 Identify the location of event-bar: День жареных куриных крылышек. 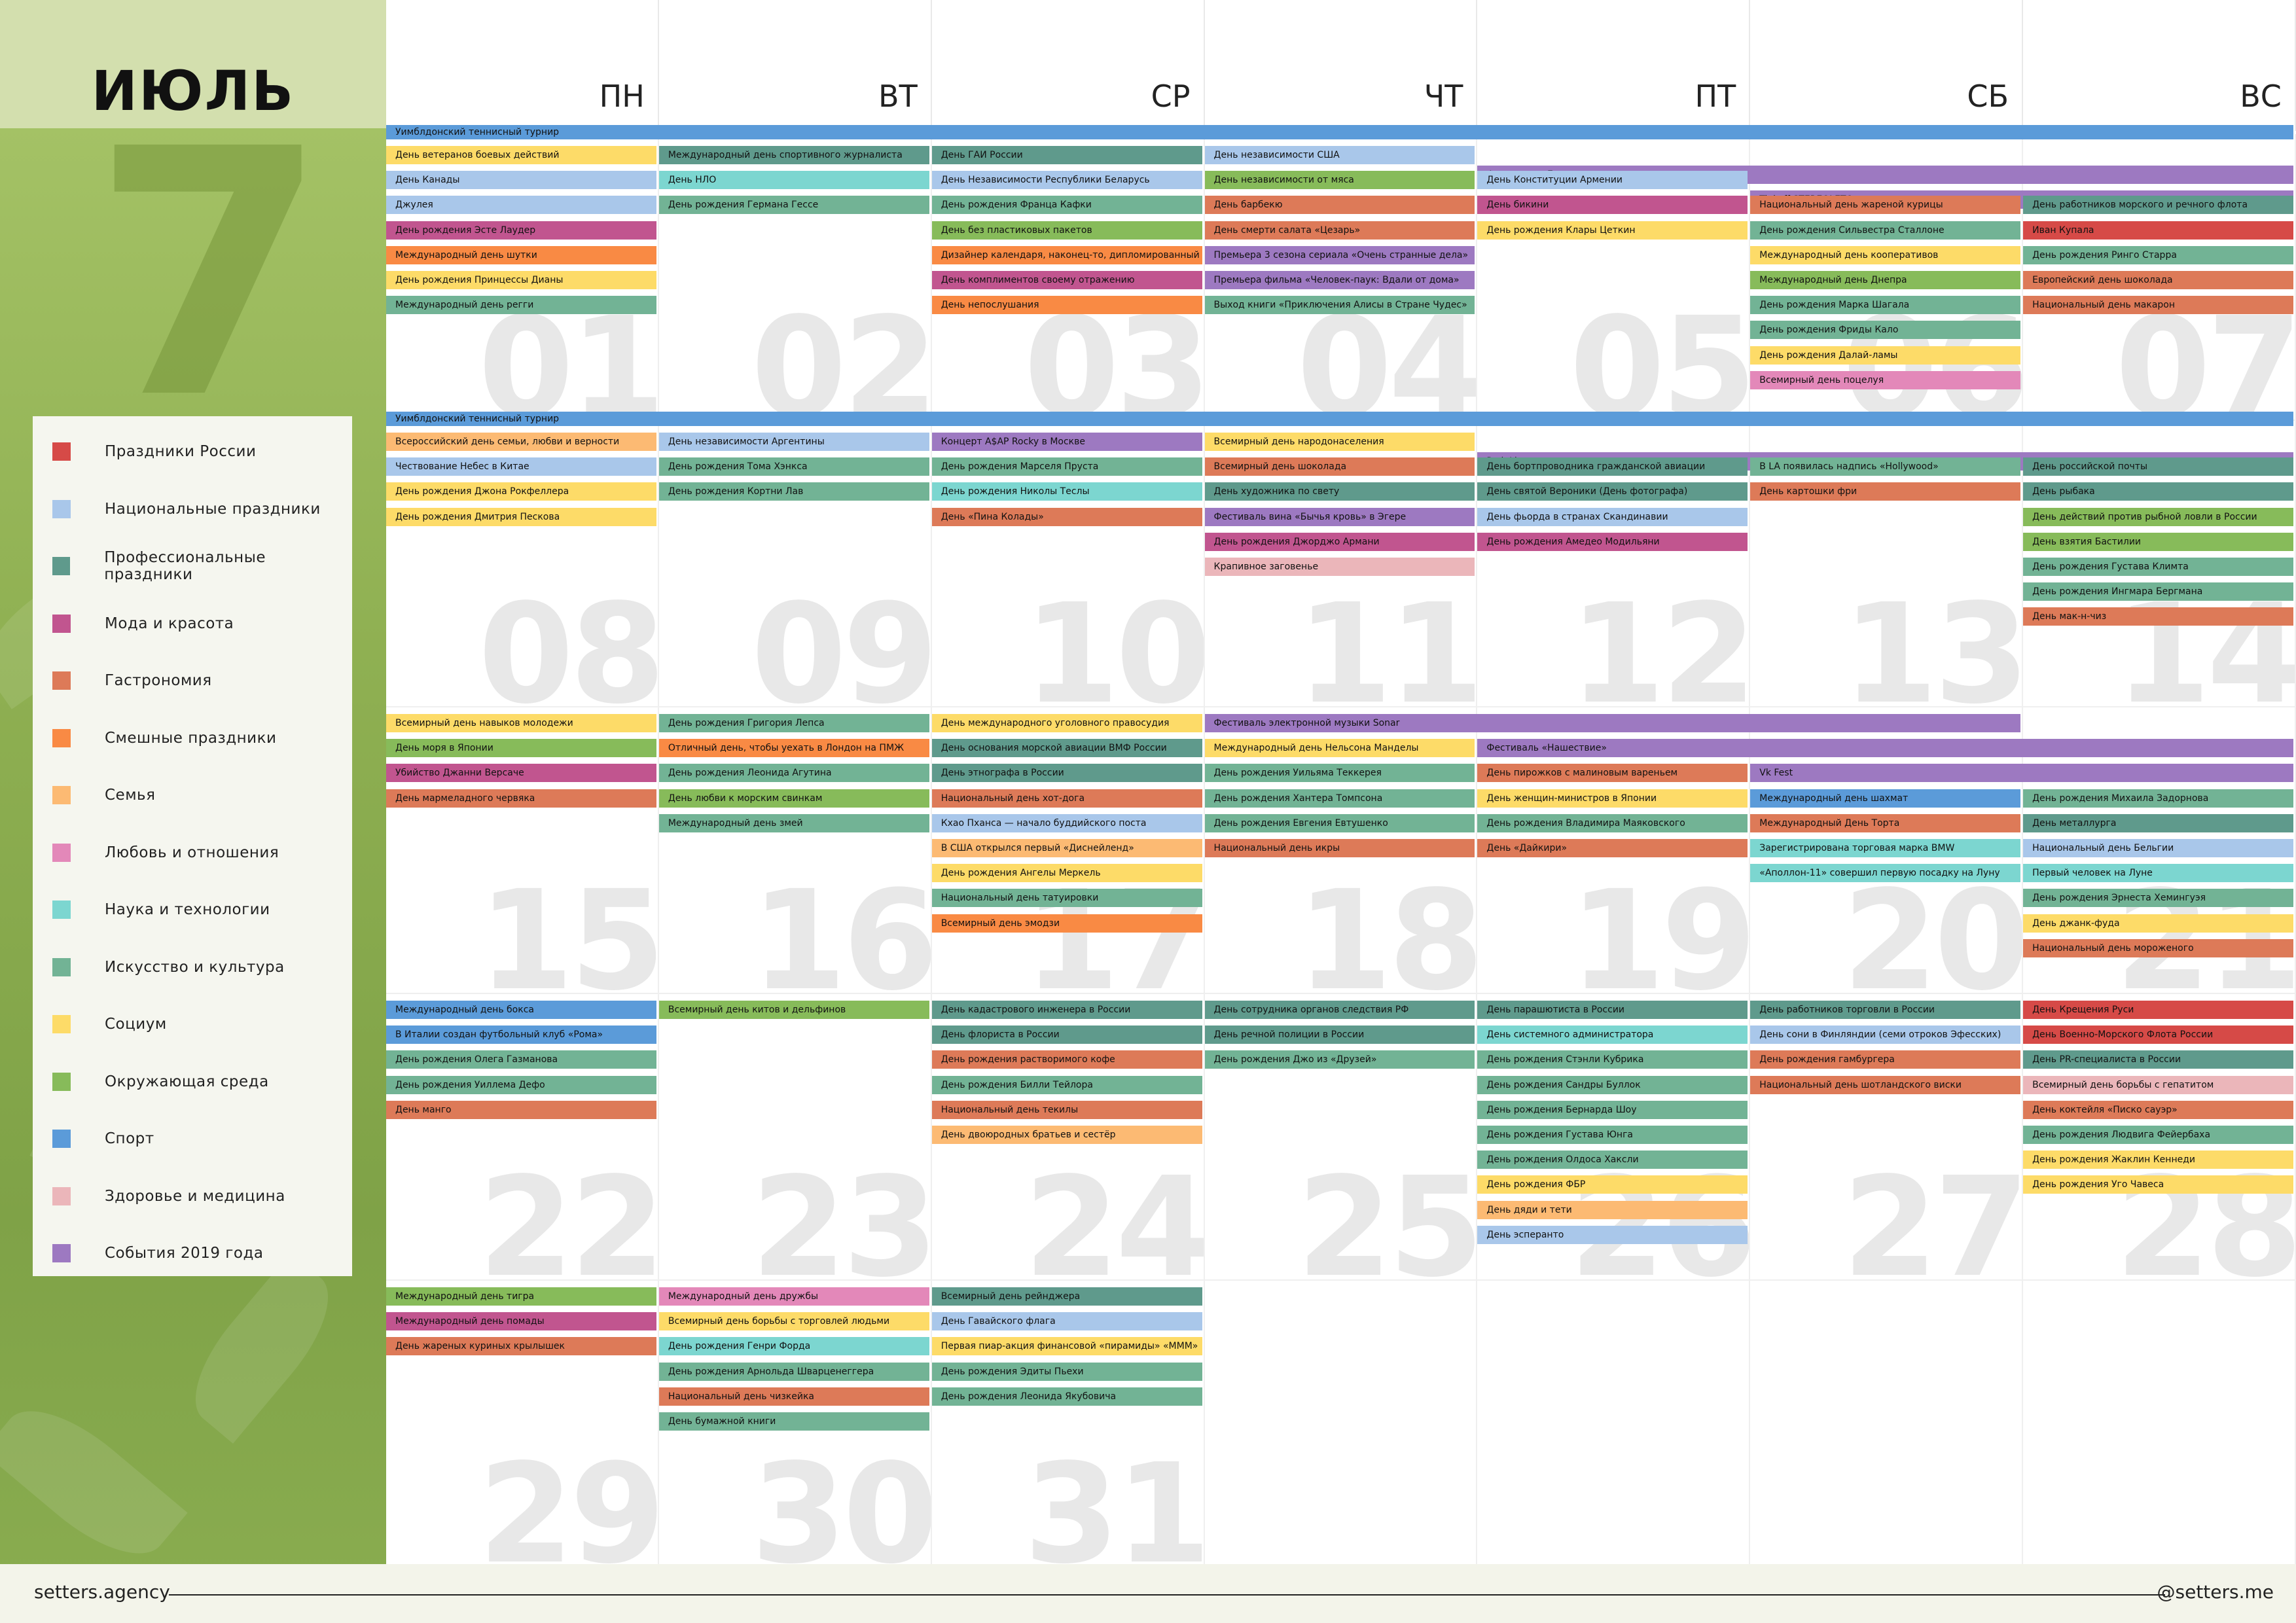
(521, 1346).